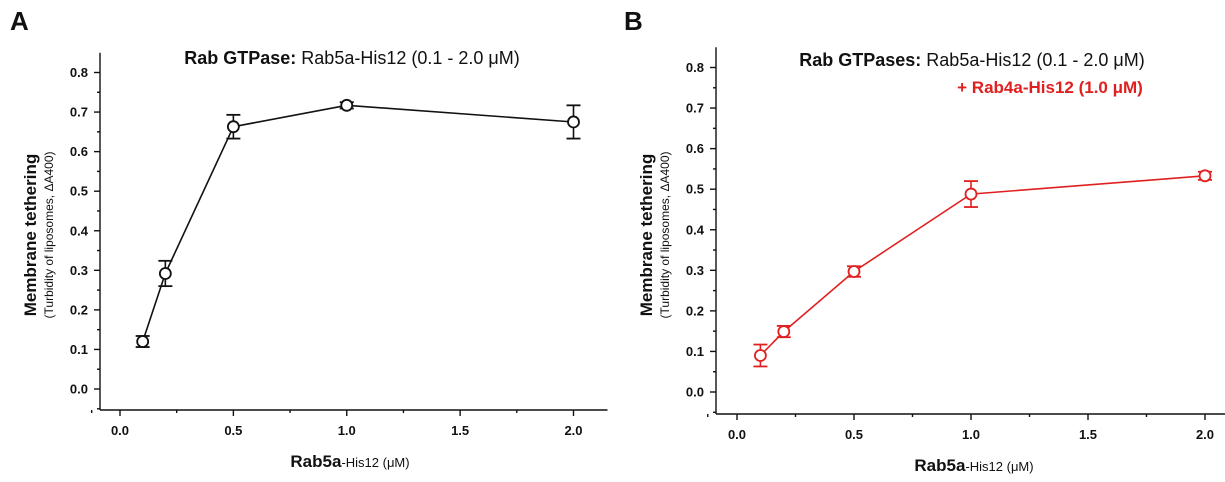 This screenshot has width=1225, height=482. I want to click on panel-letter: B, so click(633, 21).